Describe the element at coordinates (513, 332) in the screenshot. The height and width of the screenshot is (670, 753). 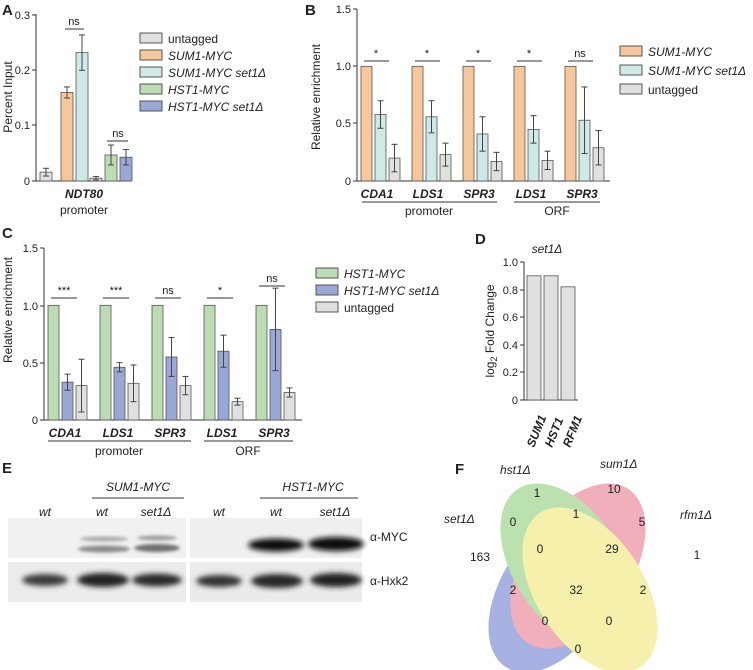
I see `panel-d-ticks: 0 0.2 0.4 0.6 0.8 1.0` at that location.